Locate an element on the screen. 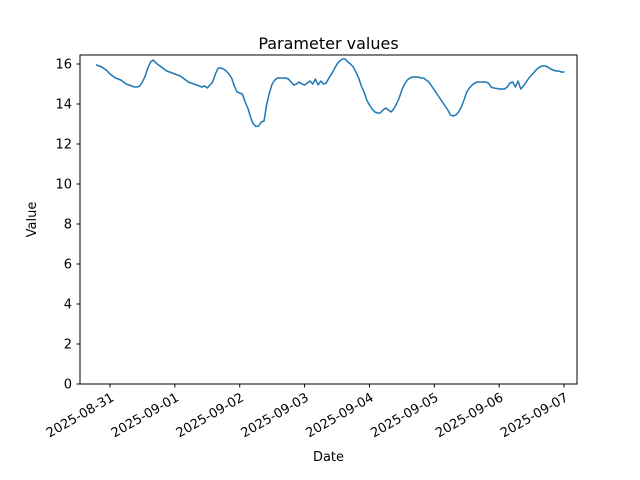 The height and width of the screenshot is (480, 640). y-axis-label: Value is located at coordinates (32, 220).